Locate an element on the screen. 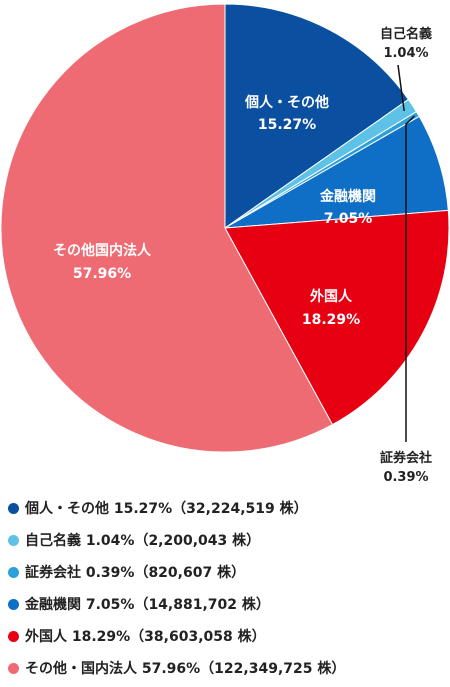 The height and width of the screenshot is (687, 450). legend-label: 証券会社 0.39%（820,607 株） is located at coordinates (135, 573).